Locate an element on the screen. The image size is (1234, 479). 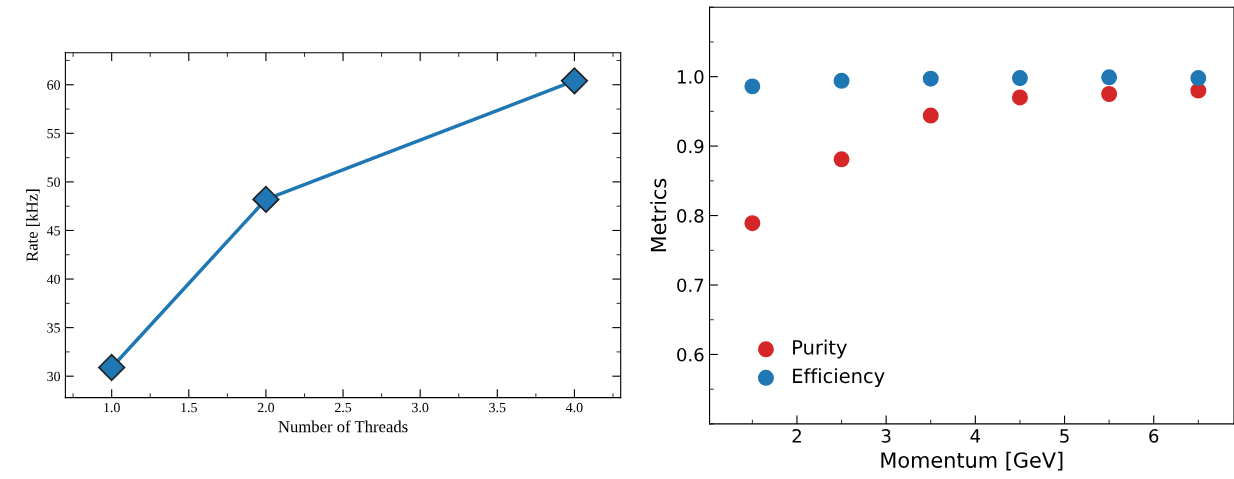
y-tick-label: 60 is located at coordinates (54, 85).